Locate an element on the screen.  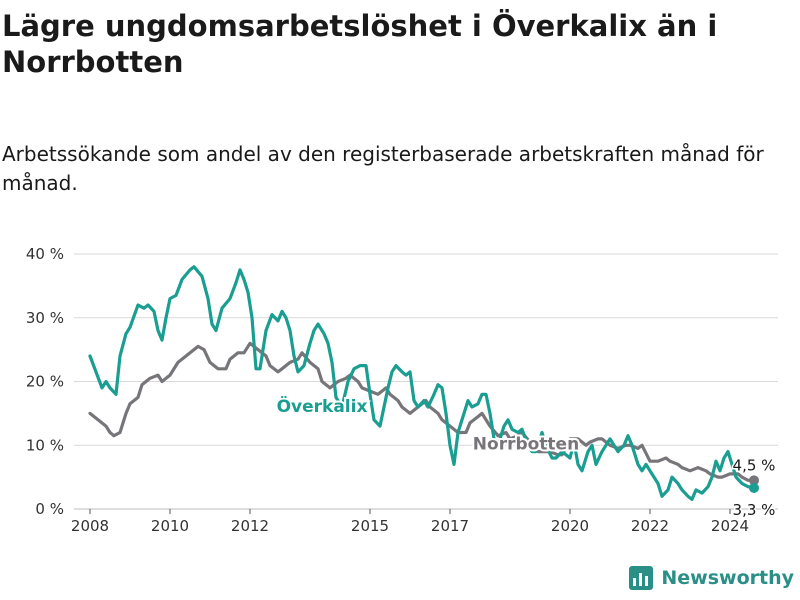
y-tick-label: 10 % is located at coordinates (45, 445).